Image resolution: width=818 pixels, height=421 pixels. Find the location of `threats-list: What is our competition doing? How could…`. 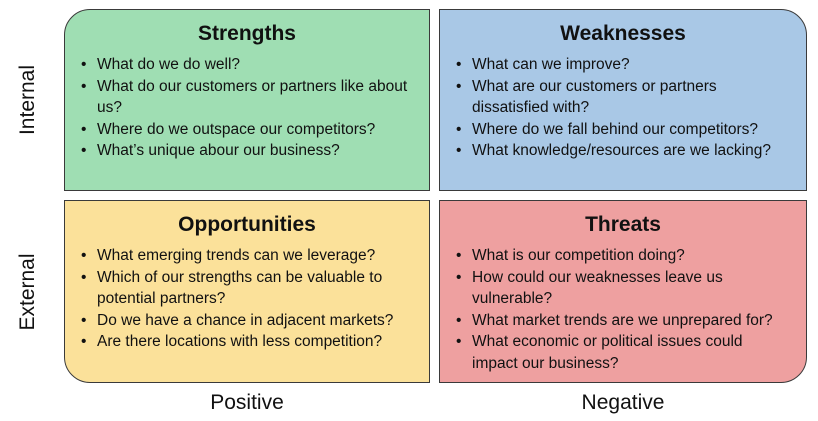

threats-list: What is our competition doing? How could… is located at coordinates (623, 309).